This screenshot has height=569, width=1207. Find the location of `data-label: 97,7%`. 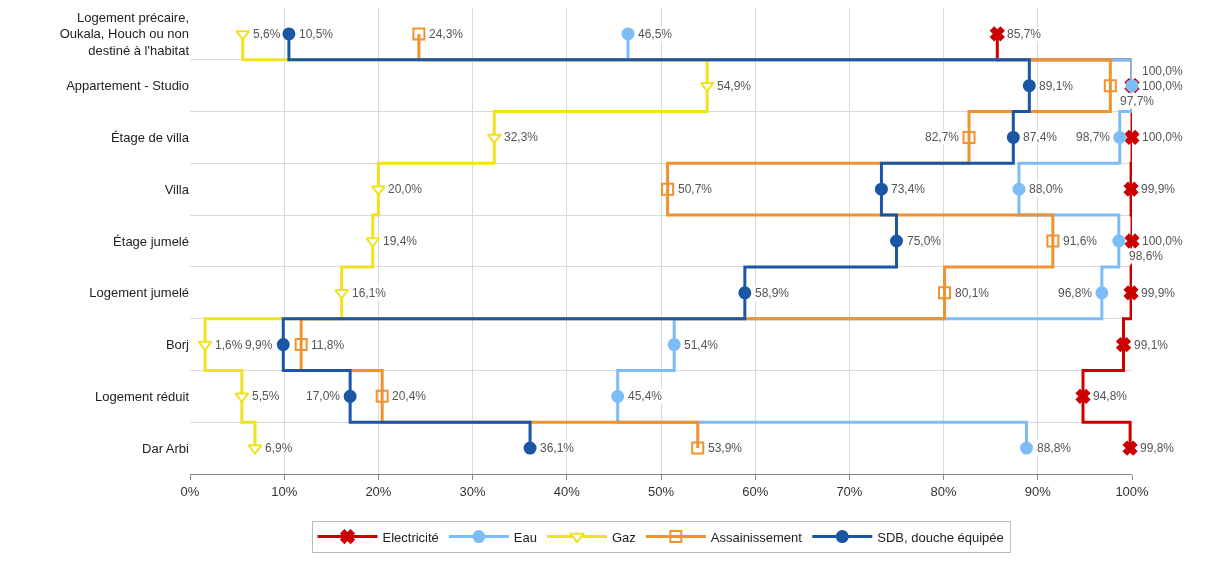

data-label: 97,7% is located at coordinates (1137, 101).